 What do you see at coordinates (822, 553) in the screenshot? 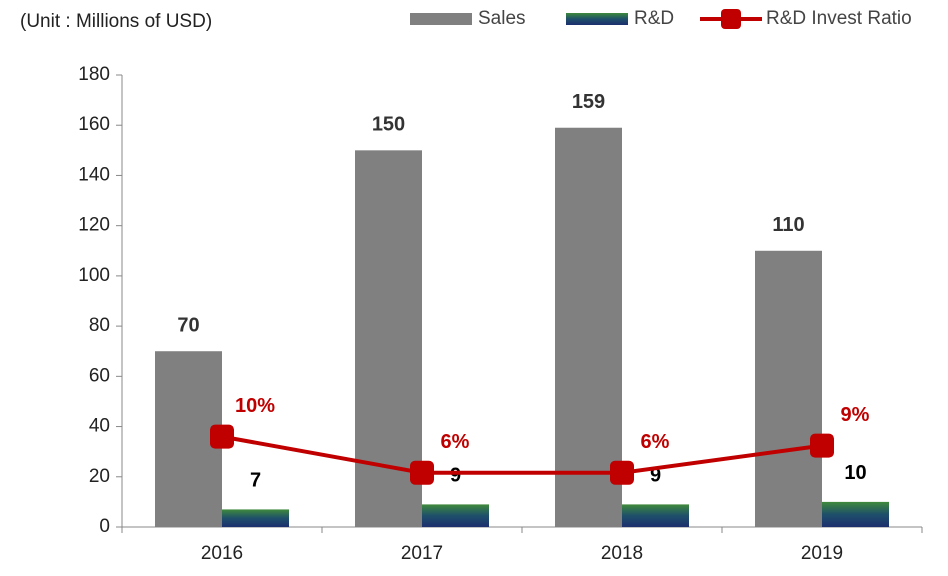
I see `x-tick-label: 2019` at bounding box center [822, 553].